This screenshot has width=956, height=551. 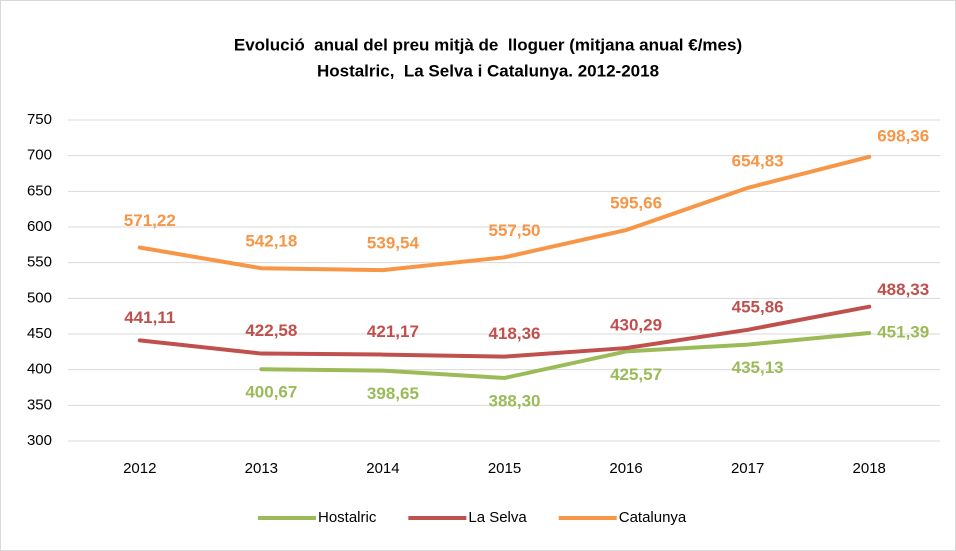 I want to click on data-label: 542,18, so click(x=271, y=241).